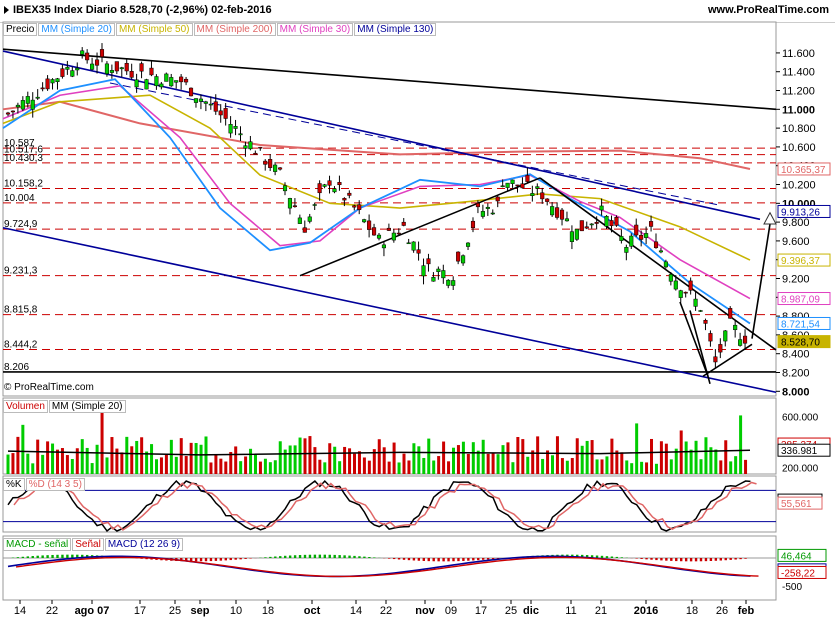  What do you see at coordinates (6, 10) in the screenshot?
I see `expand-arrow-icon` at bounding box center [6, 10].